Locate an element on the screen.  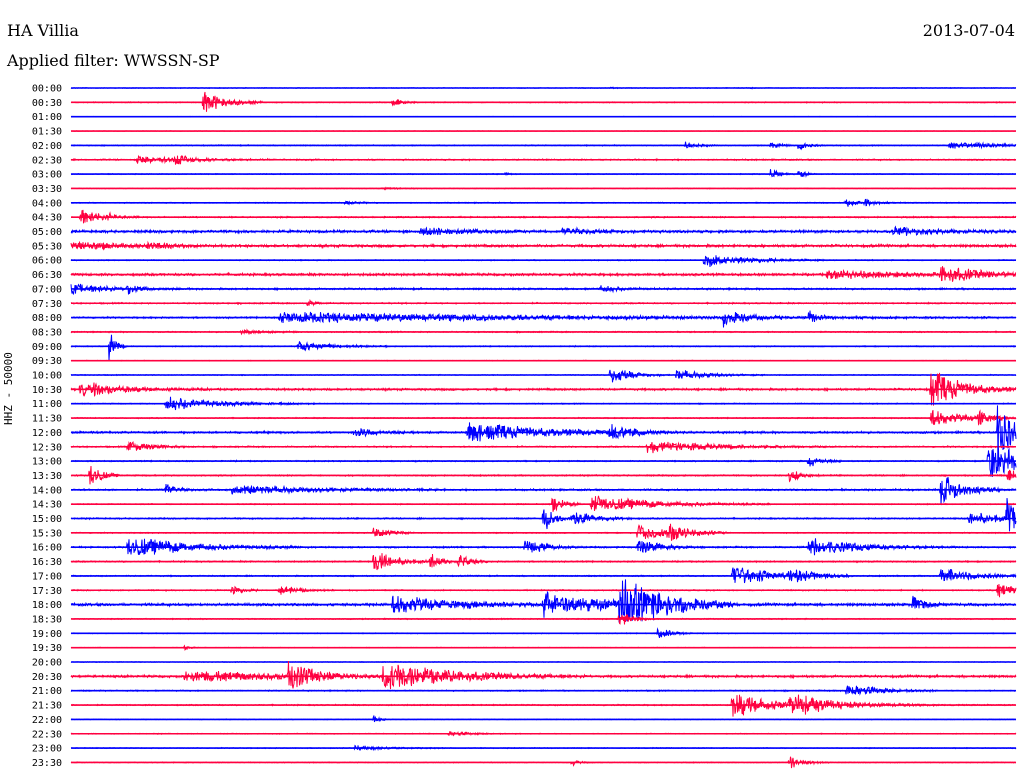
time-tick-label: 02:00 is located at coordinates (47, 146).